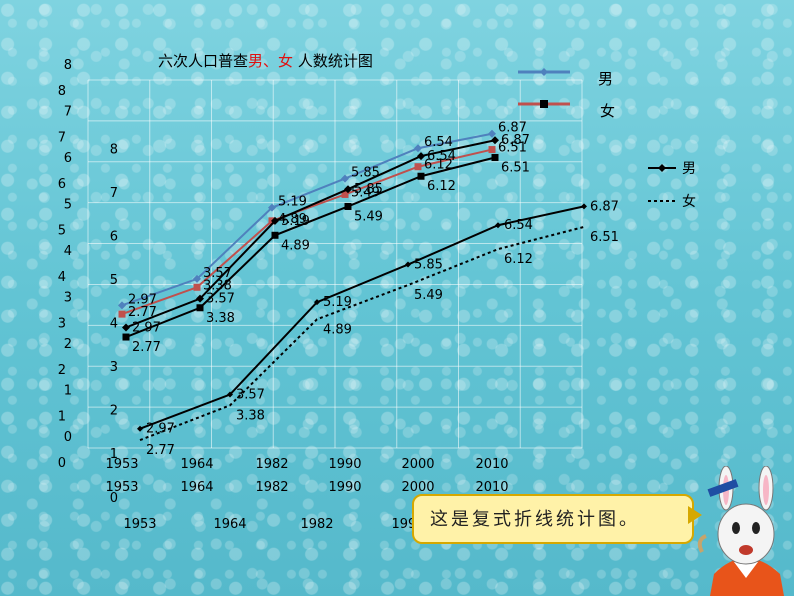  What do you see at coordinates (441, 186) in the screenshot?
I see `data-label-female: 6.12` at bounding box center [441, 186].